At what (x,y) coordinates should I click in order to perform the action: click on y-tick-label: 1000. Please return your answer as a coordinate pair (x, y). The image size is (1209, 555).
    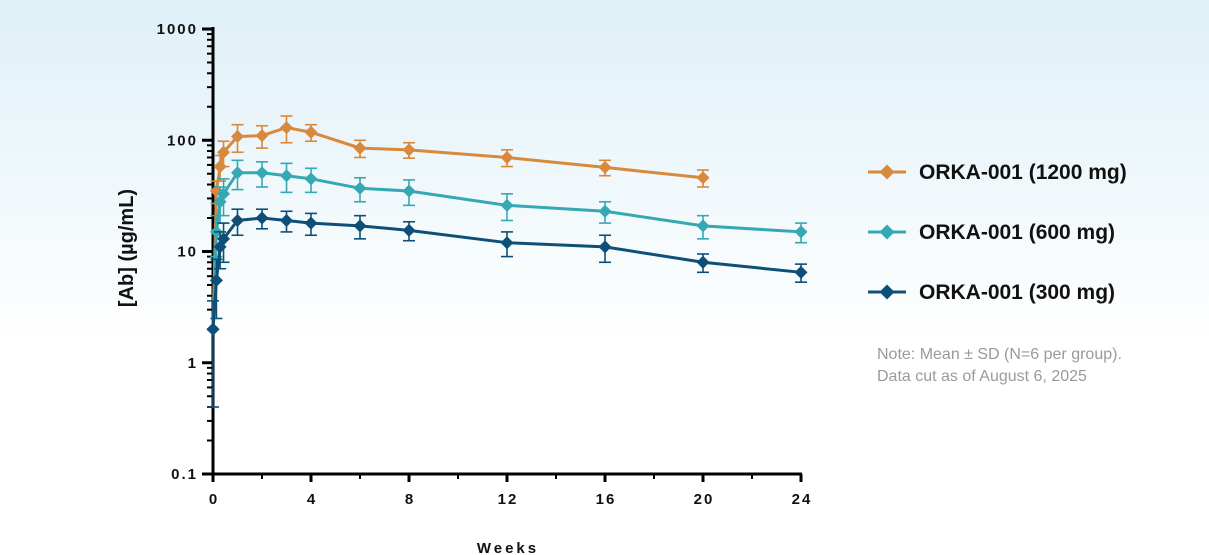
    Looking at the image, I should click on (177, 29).